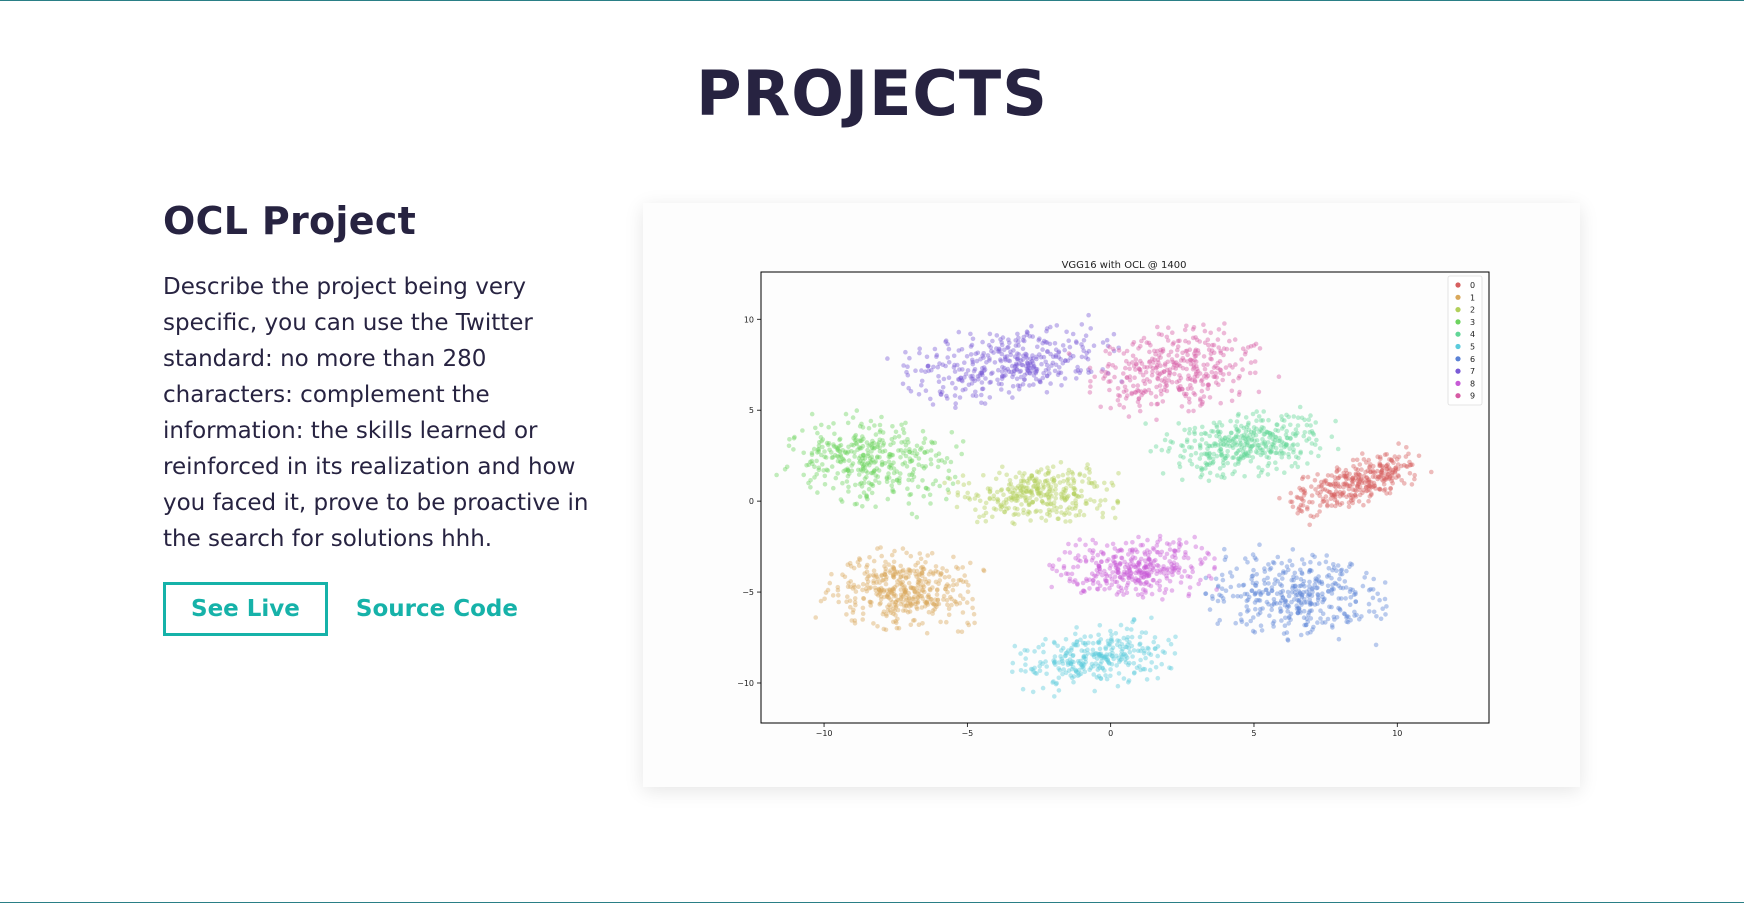  What do you see at coordinates (436, 609) in the screenshot?
I see `source-code-link: Source Code` at bounding box center [436, 609].